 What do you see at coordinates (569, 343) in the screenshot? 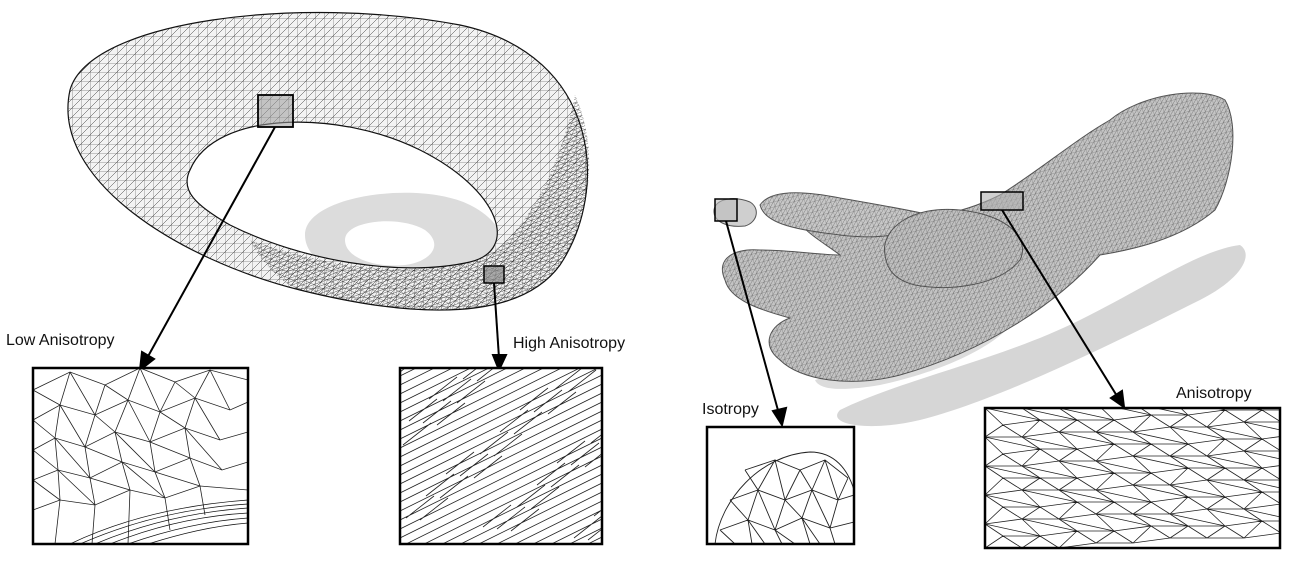
I see `label-high-anisotropy: High Anisotropy` at bounding box center [569, 343].